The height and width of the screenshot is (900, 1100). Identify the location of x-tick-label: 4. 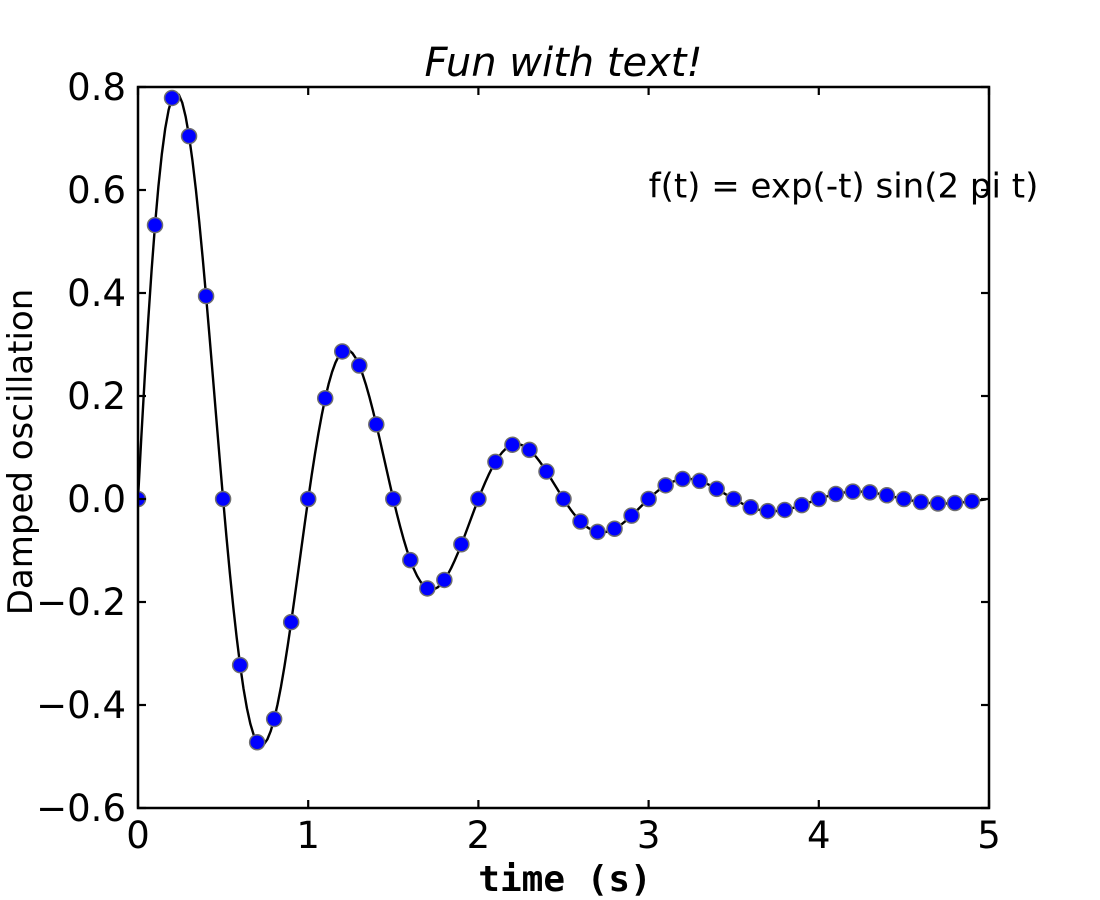
(819, 835).